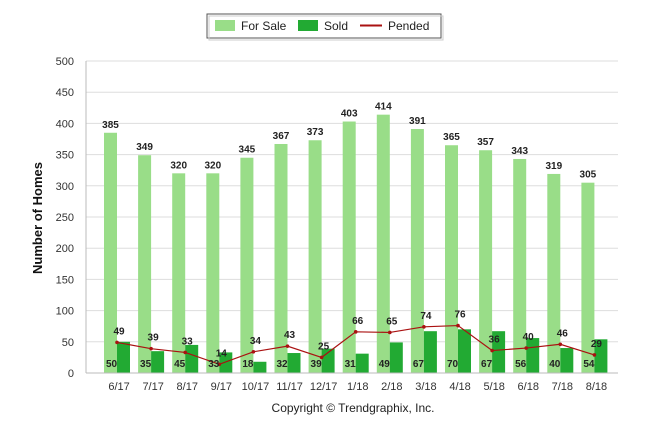 Image resolution: width=646 pixels, height=434 pixels. What do you see at coordinates (519, 151) in the screenshot?
I see `for-sale-data-label: 343` at bounding box center [519, 151].